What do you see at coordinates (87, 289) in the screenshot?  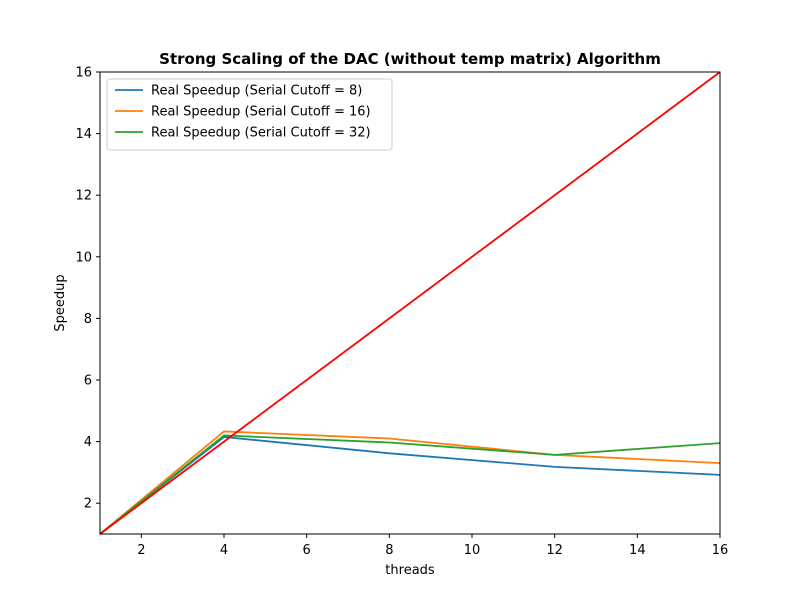 I see `y-axis: 2 4 6 8 10 12 14 16` at bounding box center [87, 289].